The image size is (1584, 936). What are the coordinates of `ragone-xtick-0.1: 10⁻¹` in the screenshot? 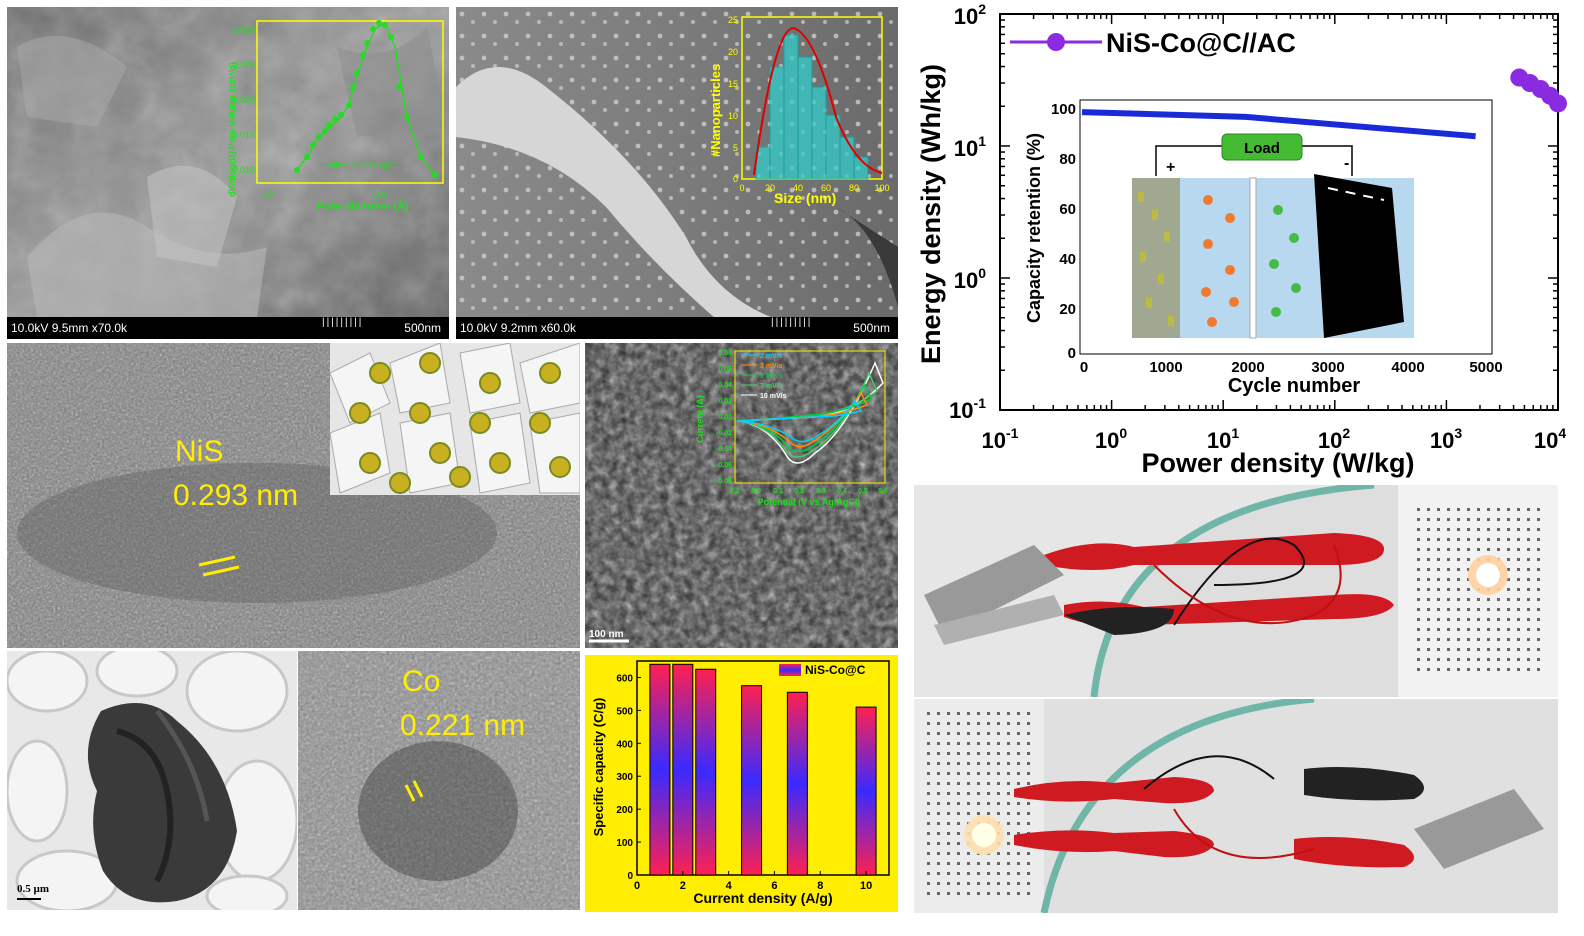 It's located at (1000, 439).